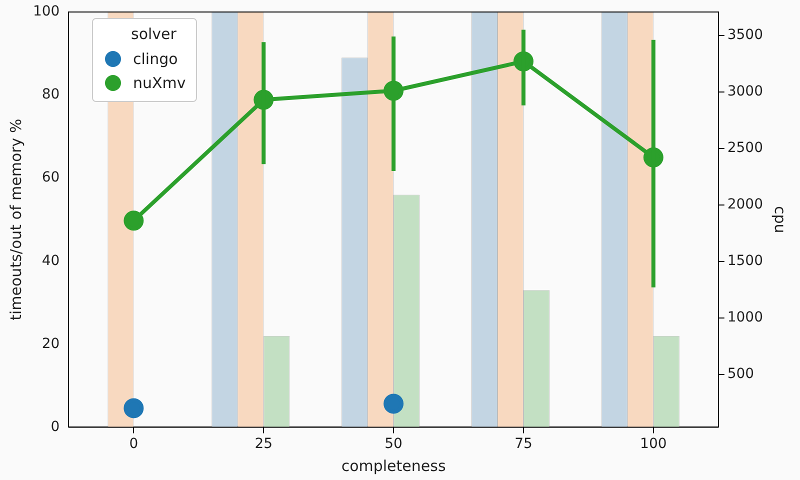  I want to click on y-tick-label: 60, so click(51, 178).